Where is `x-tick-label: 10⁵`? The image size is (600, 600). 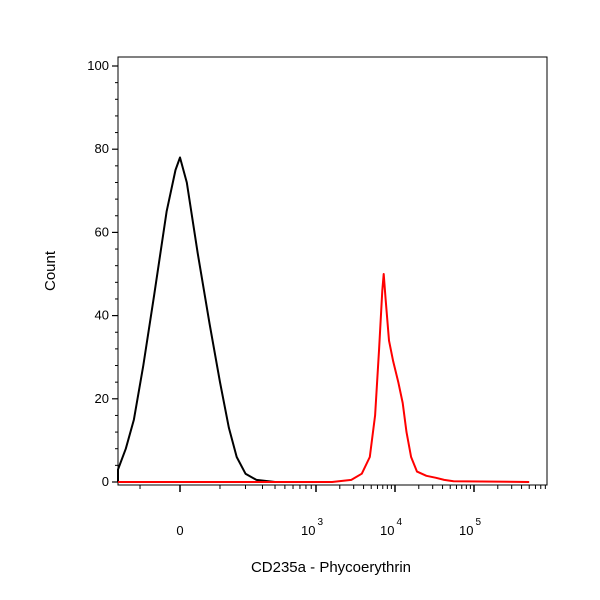
x-tick-label: 10⁵ is located at coordinates (470, 527).